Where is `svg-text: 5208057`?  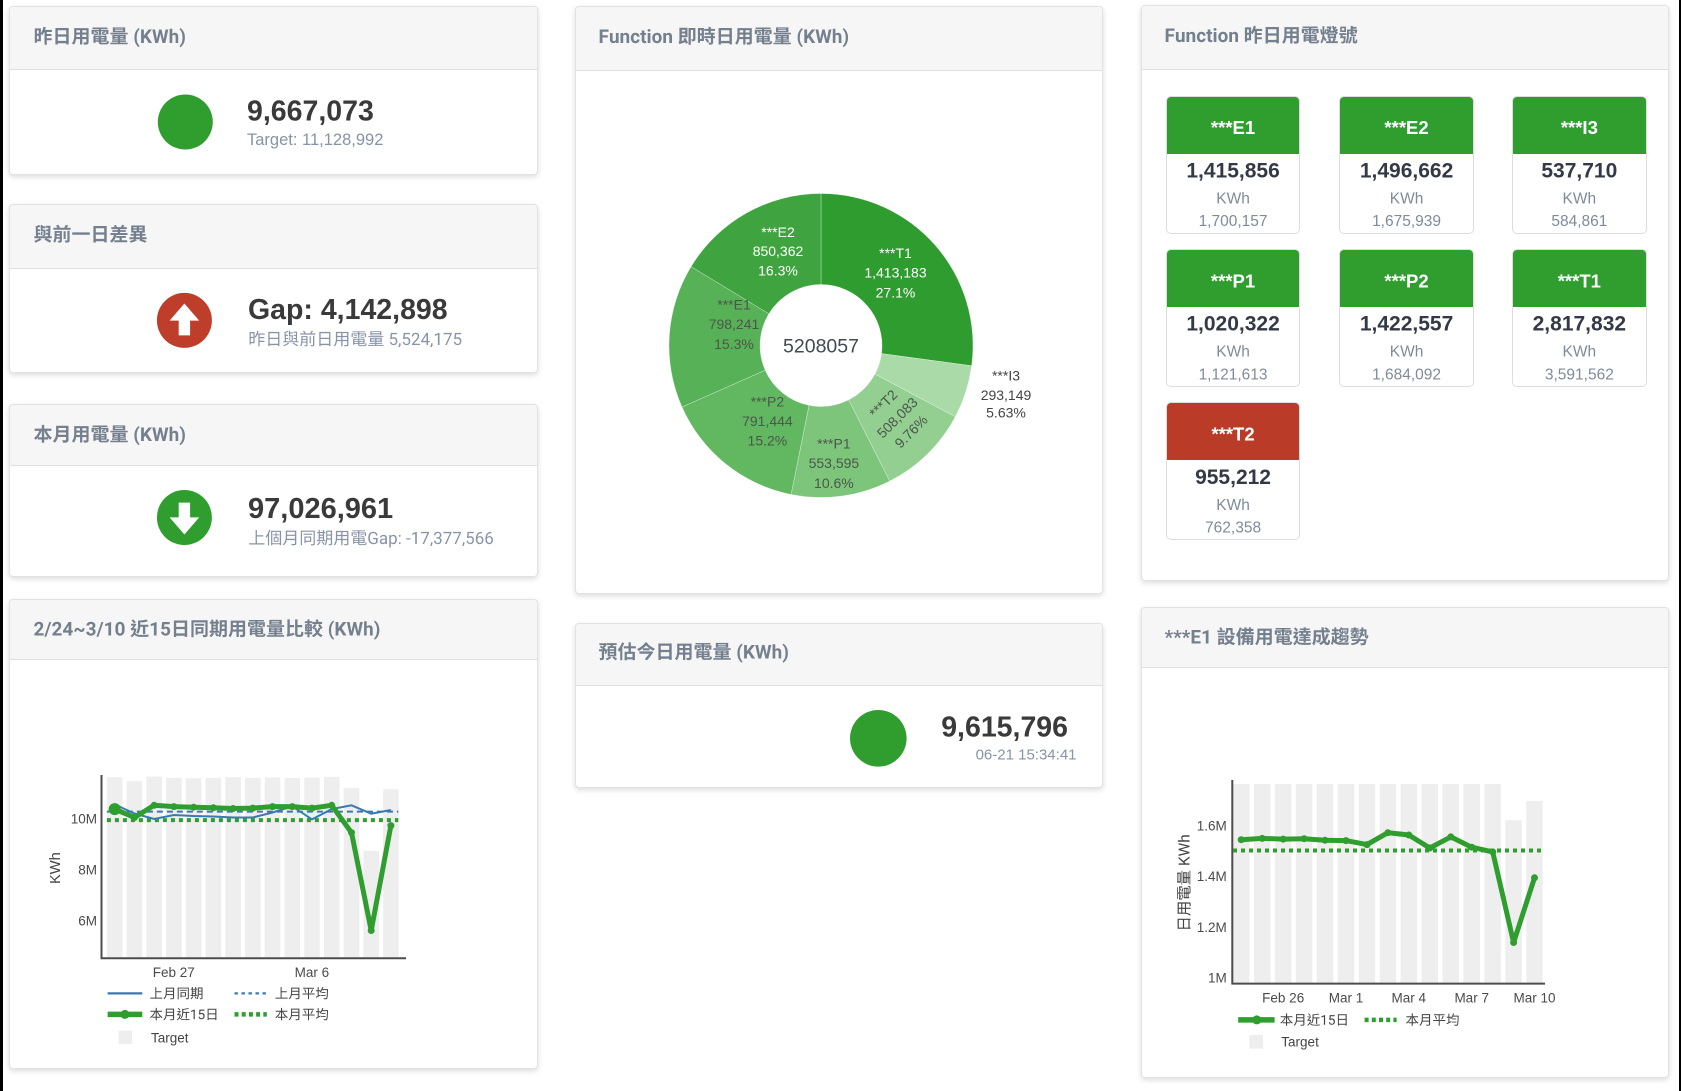 svg-text: 5208057 is located at coordinates (821, 347).